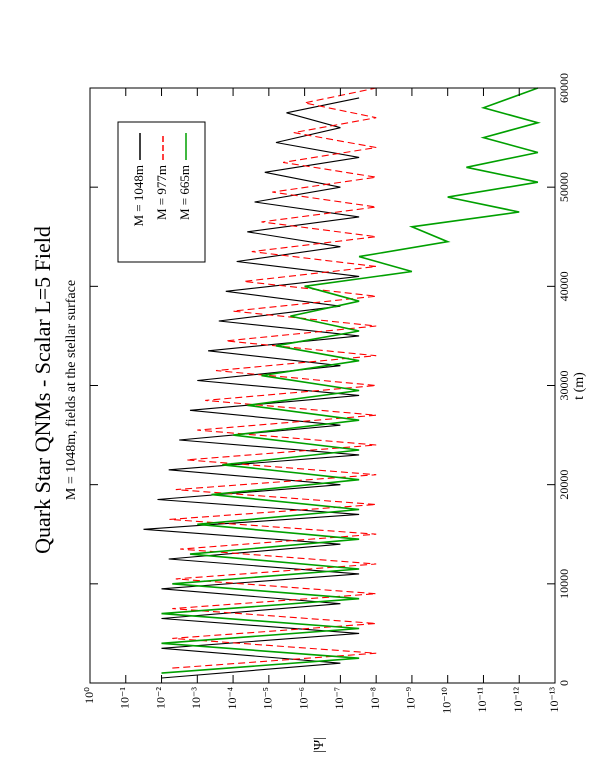  Describe the element at coordinates (564, 286) in the screenshot. I see `x-tick-label: 40000` at that location.